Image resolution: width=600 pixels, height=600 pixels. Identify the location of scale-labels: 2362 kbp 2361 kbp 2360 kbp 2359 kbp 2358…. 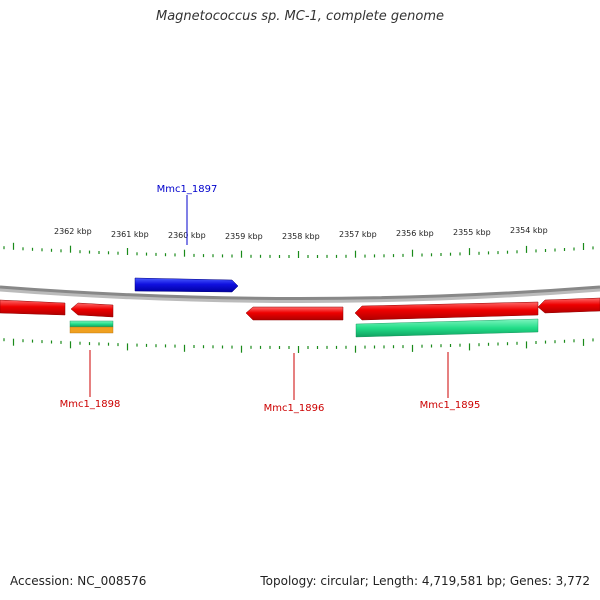
(301, 233).